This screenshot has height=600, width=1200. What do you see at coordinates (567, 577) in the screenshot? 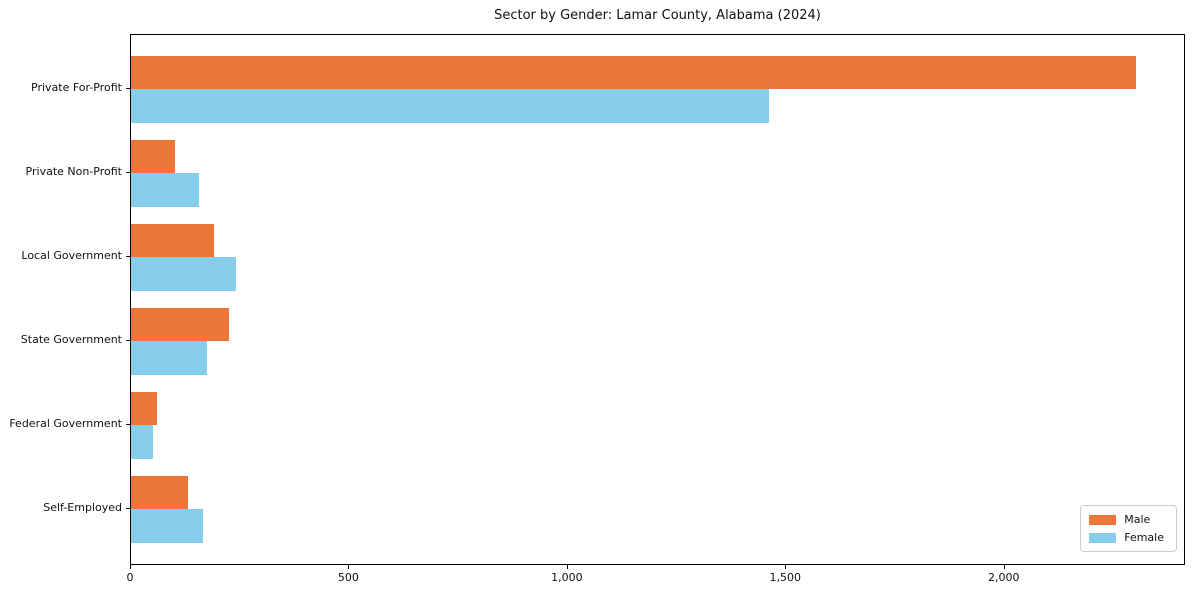
I see `x-tick-label: 1,000` at bounding box center [567, 577].